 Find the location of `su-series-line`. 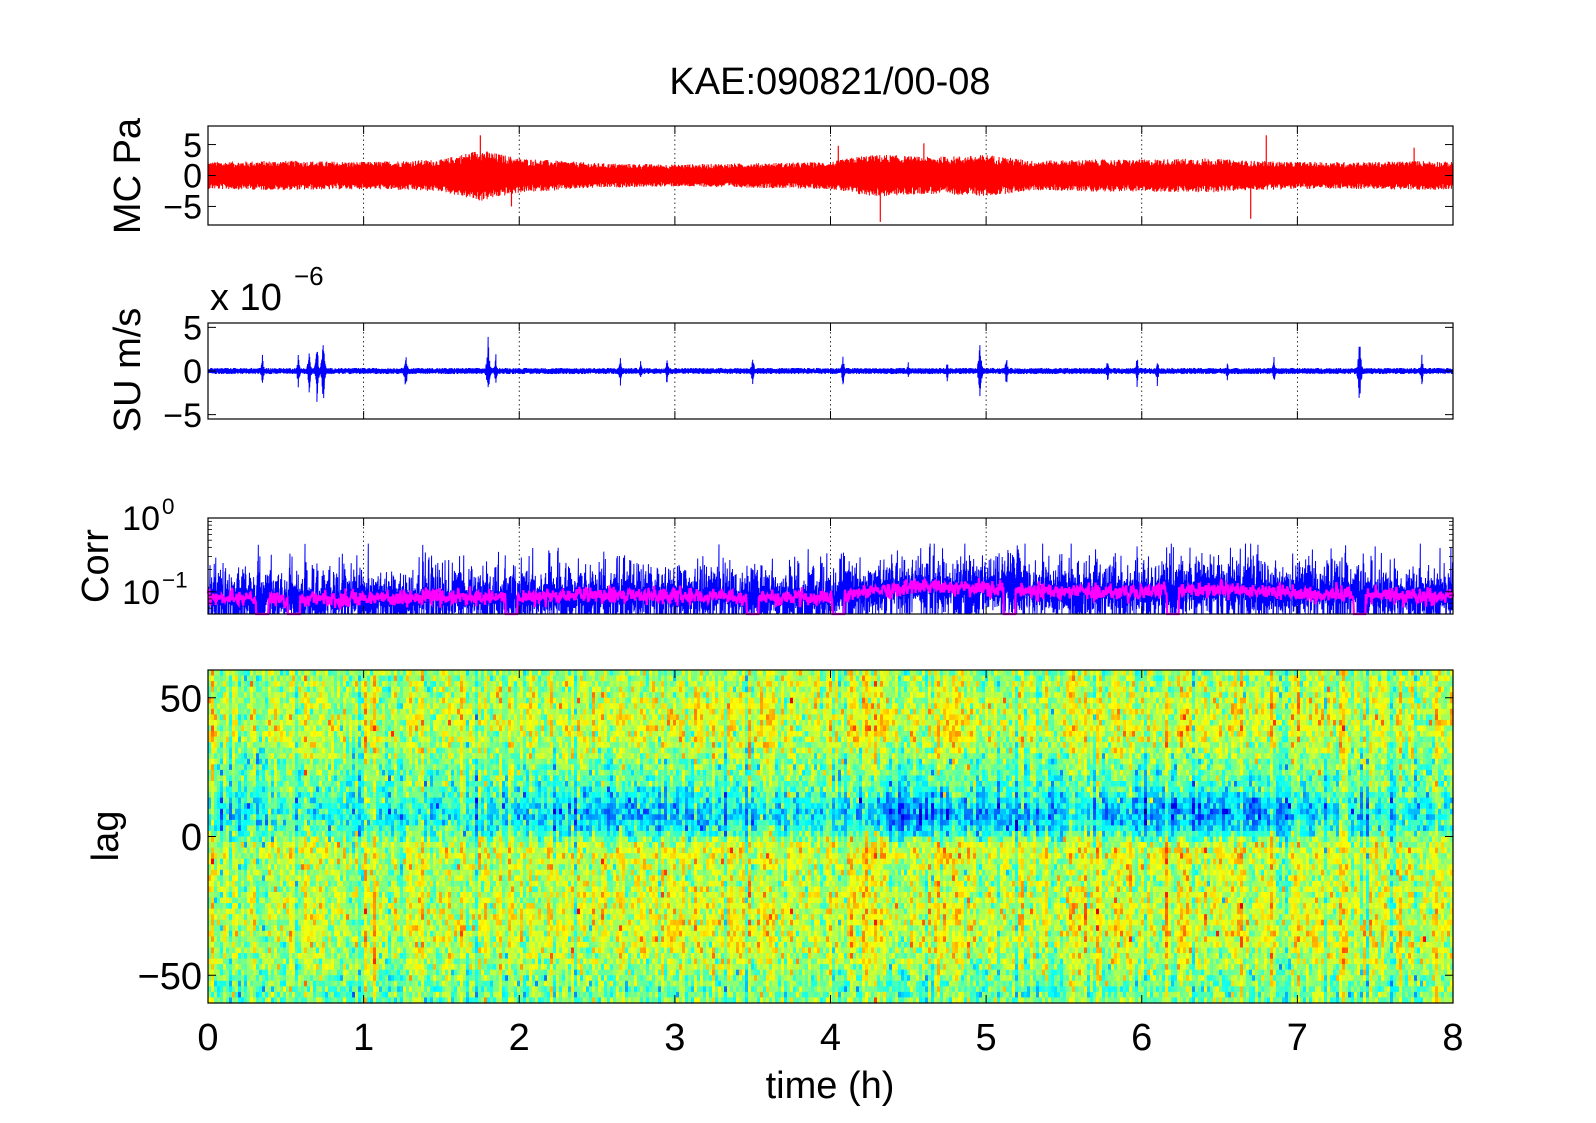

su-series-line is located at coordinates (830, 369).